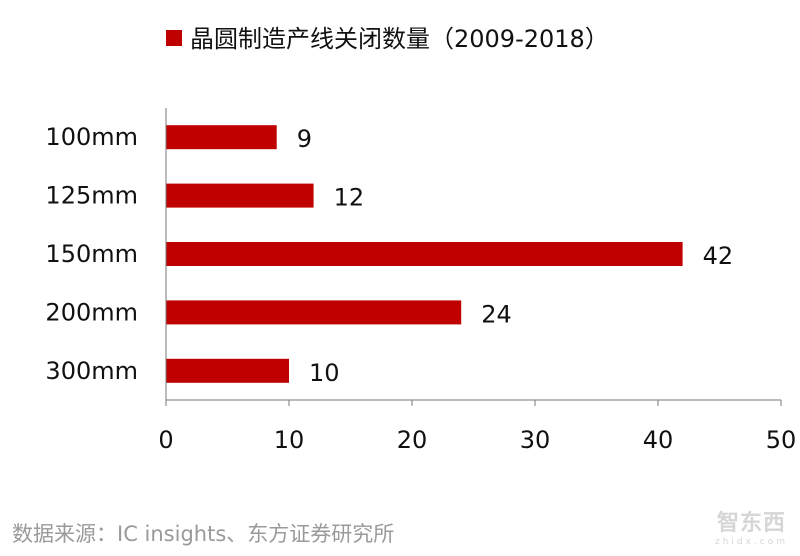  Describe the element at coordinates (658, 440) in the screenshot. I see `x-tick-label: 40` at that location.